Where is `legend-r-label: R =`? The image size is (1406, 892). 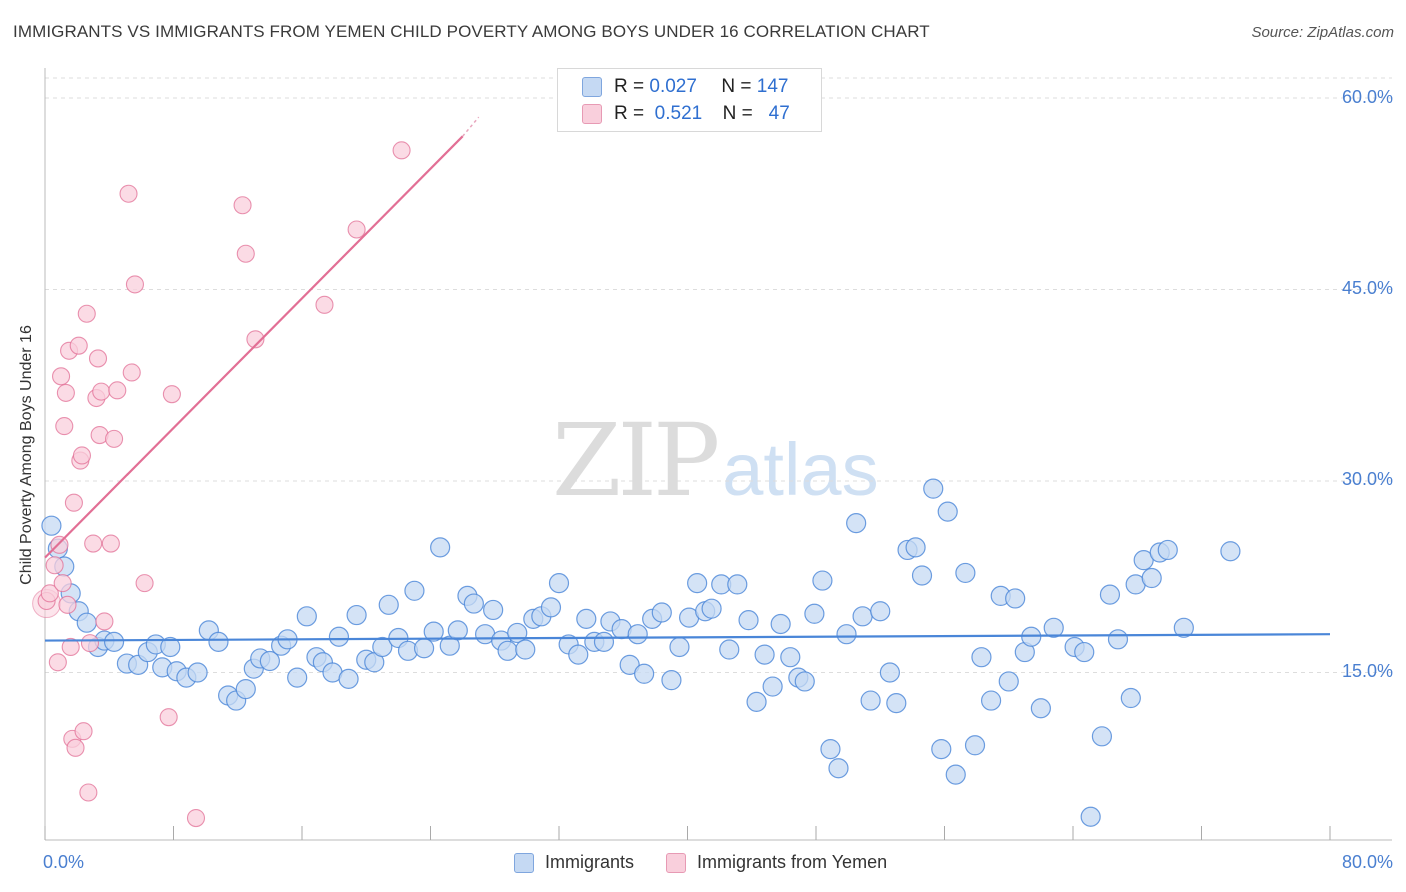 legend-r-label: R = is located at coordinates (629, 86).